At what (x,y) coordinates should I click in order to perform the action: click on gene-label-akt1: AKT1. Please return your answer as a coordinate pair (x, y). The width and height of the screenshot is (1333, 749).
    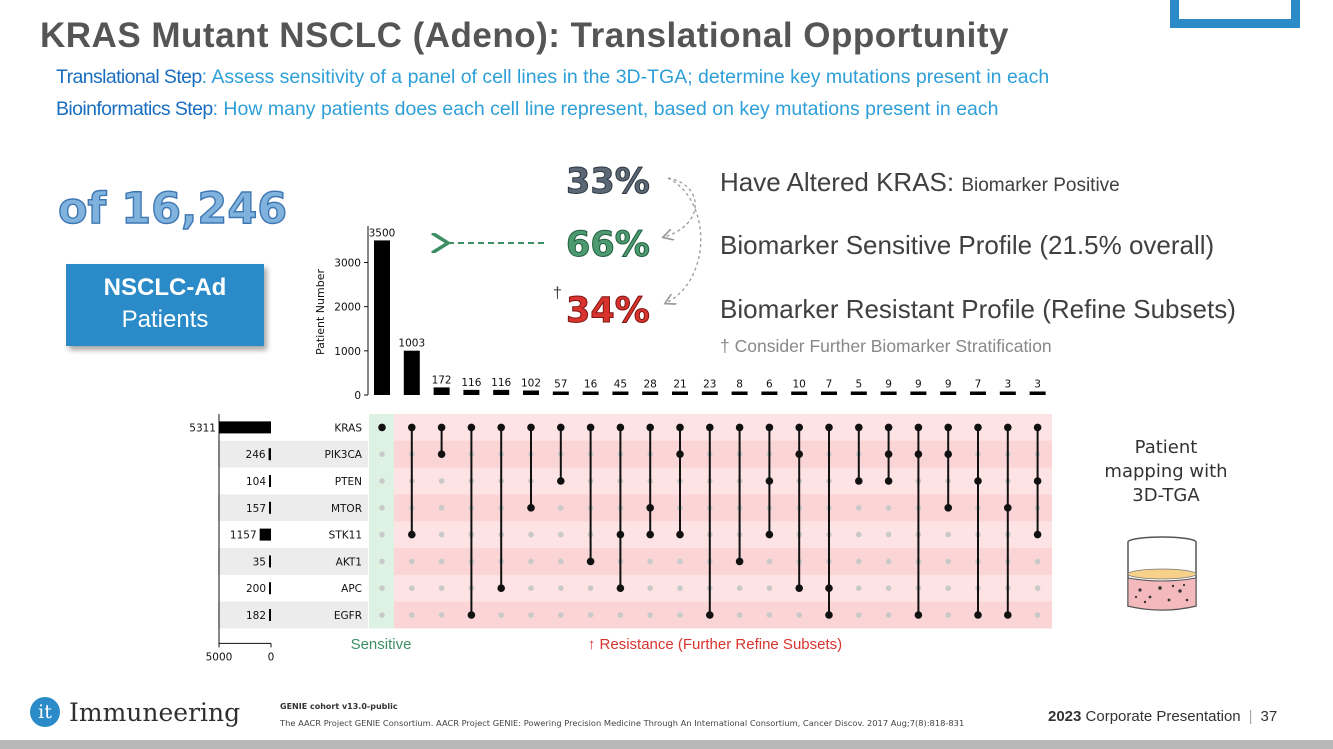
    Looking at the image, I should click on (349, 562).